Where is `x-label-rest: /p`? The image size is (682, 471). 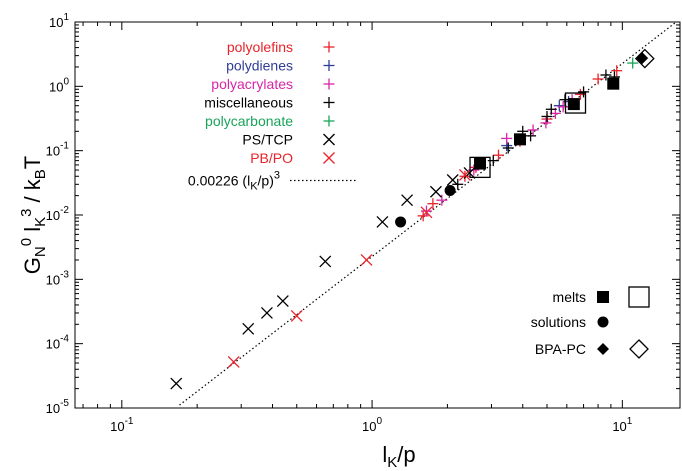 x-label-rest: /p is located at coordinates (406, 454).